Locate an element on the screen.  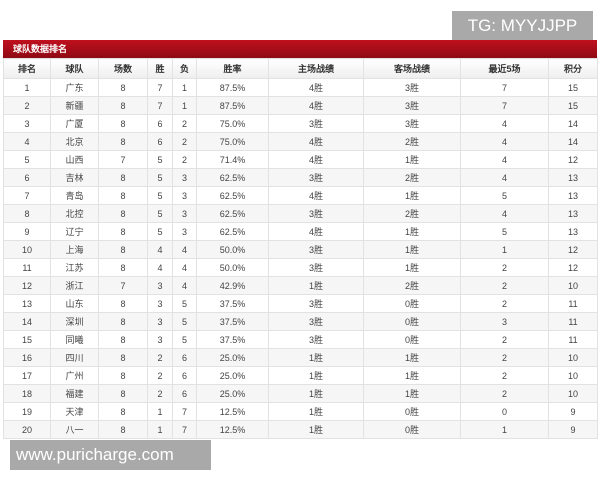
table-cell: 25.0% is located at coordinates (232, 393).